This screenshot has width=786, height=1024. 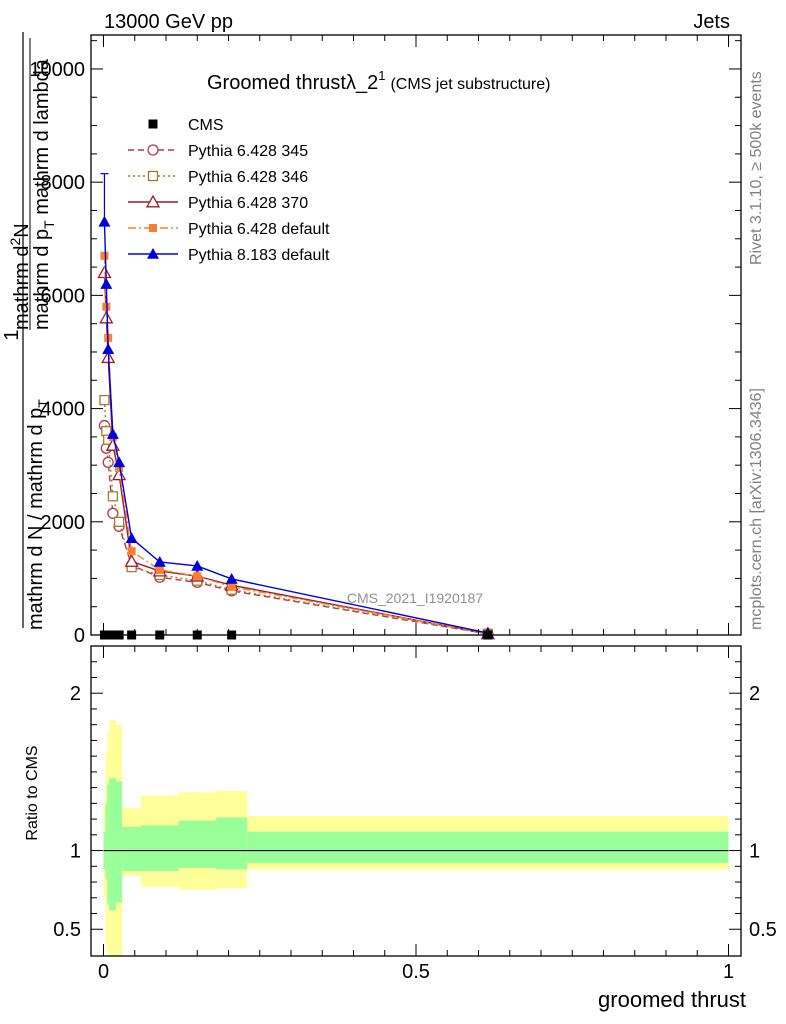 What do you see at coordinates (416, 972) in the screenshot?
I see `xtick-label-1: 0.5` at bounding box center [416, 972].